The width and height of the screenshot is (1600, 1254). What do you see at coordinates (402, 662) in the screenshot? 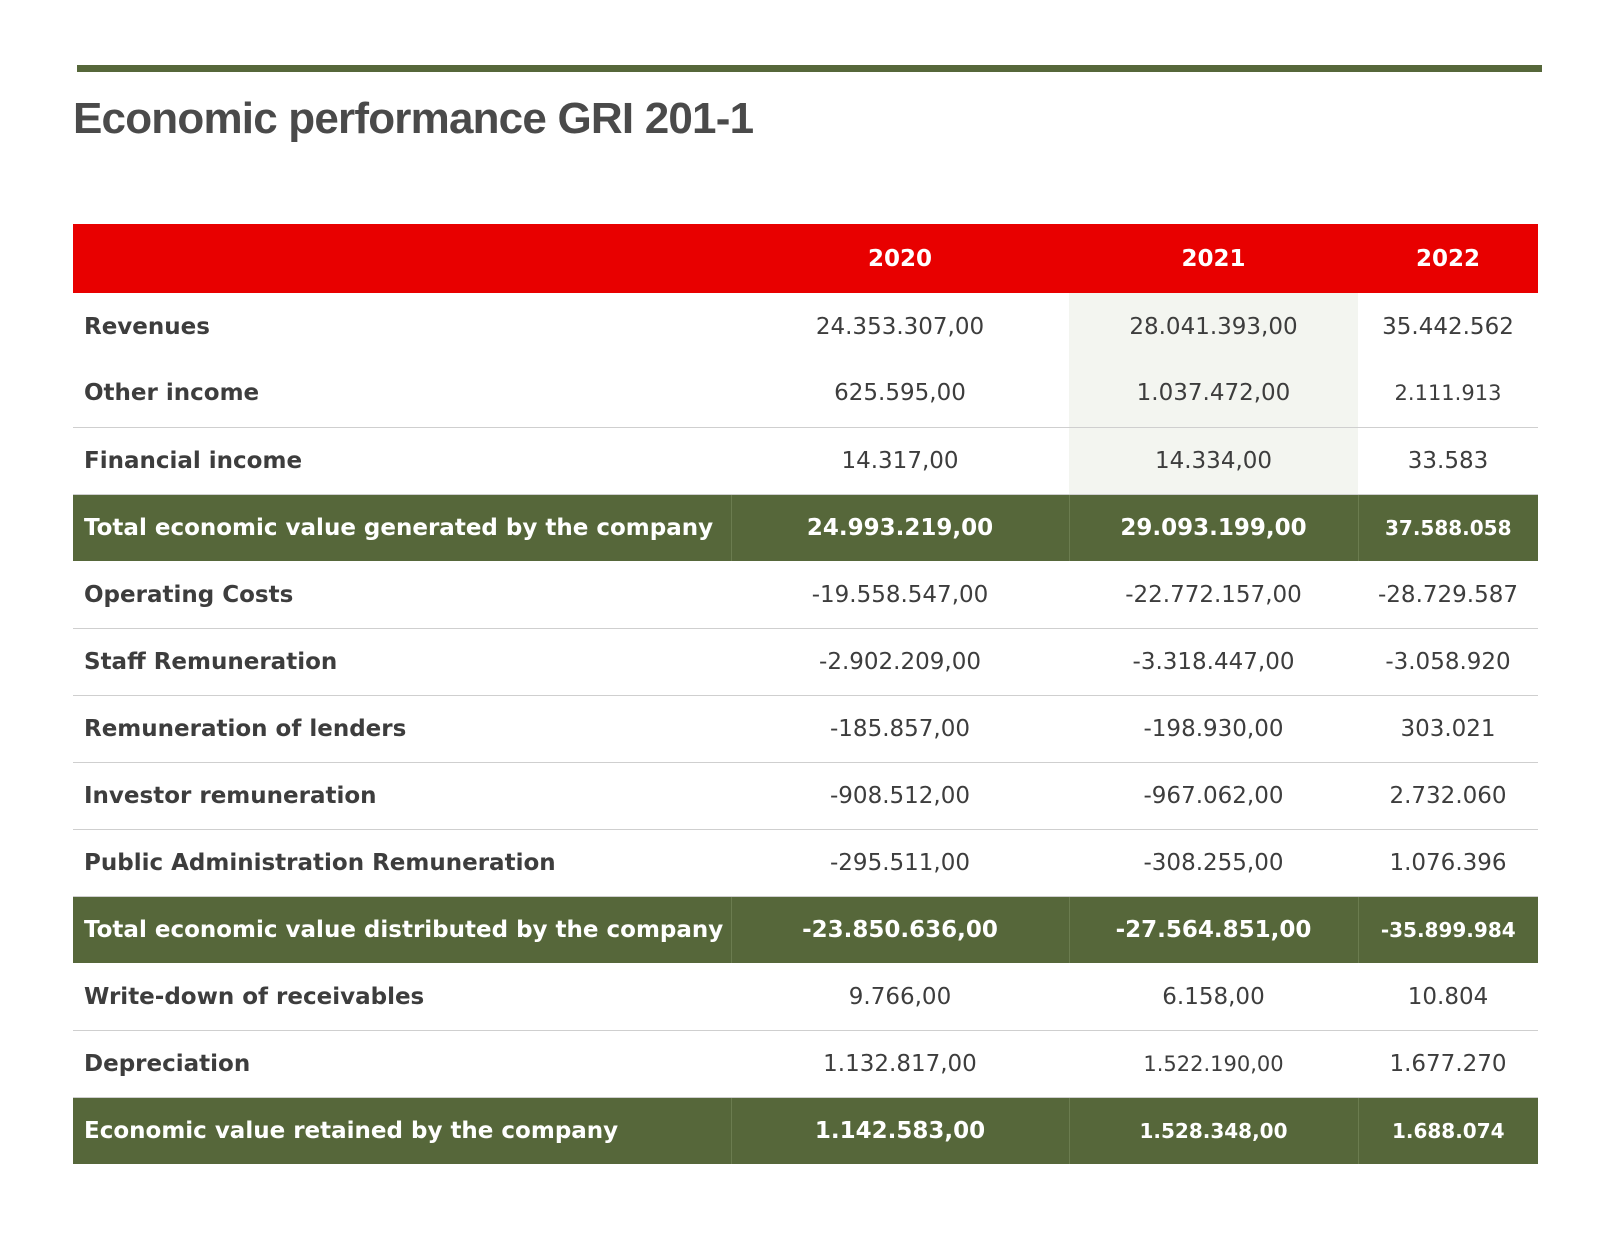
I see `row-label: Staff Remuneration` at bounding box center [402, 662].